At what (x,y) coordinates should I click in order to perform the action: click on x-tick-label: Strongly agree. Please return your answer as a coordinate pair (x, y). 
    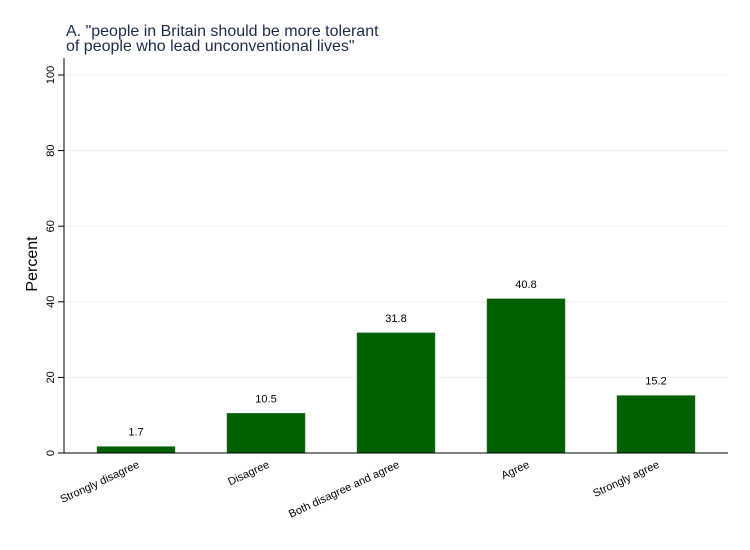
    Looking at the image, I should click on (626, 479).